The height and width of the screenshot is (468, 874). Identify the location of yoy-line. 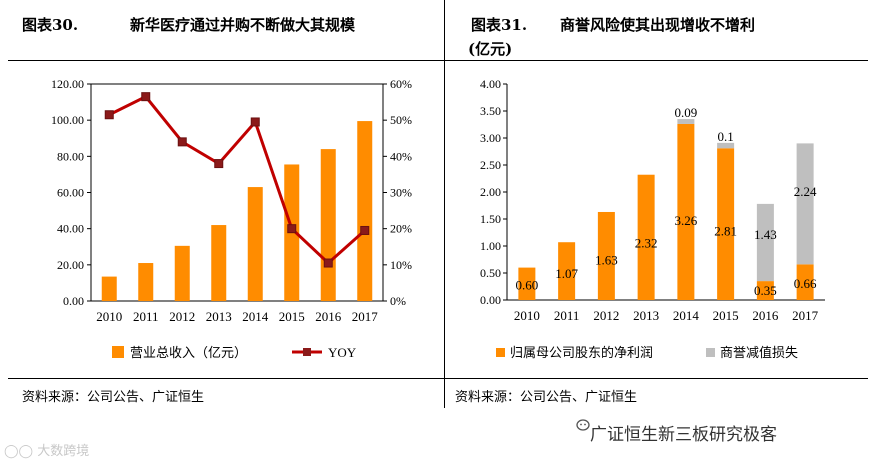
(237, 180).